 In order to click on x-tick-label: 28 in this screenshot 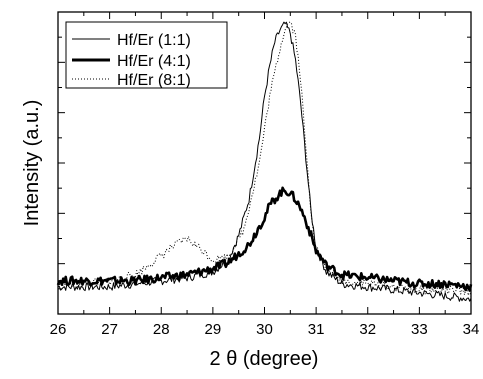, I will do `click(161, 329)`.